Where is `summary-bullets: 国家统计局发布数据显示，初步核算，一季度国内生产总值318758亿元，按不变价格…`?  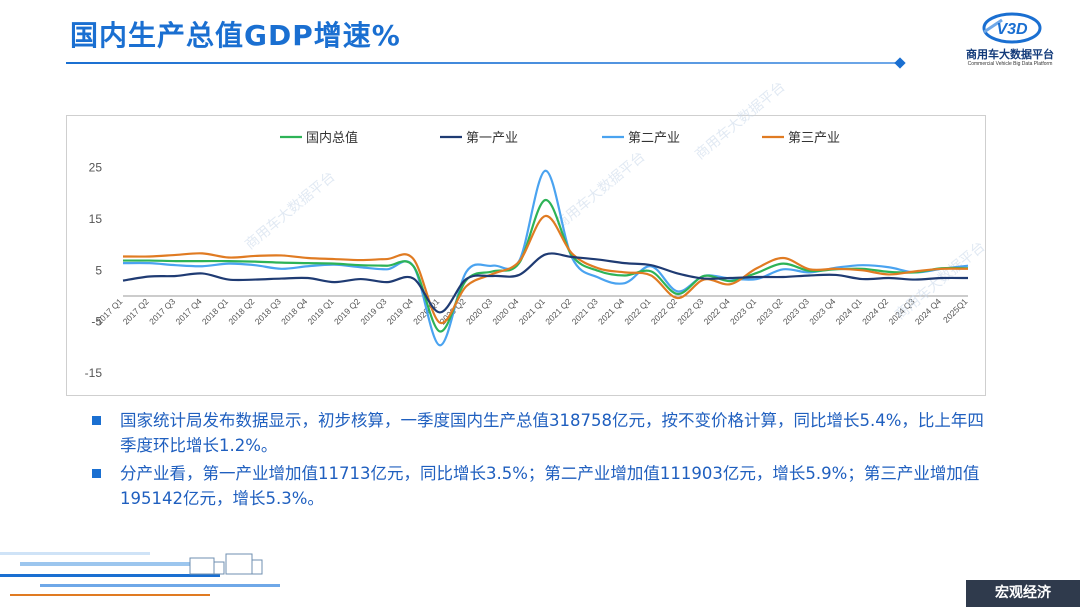
summary-bullets: 国家统计局发布数据显示，初步核算，一季度国内生产总值318758亿元，按不变价格… is located at coordinates (542, 461).